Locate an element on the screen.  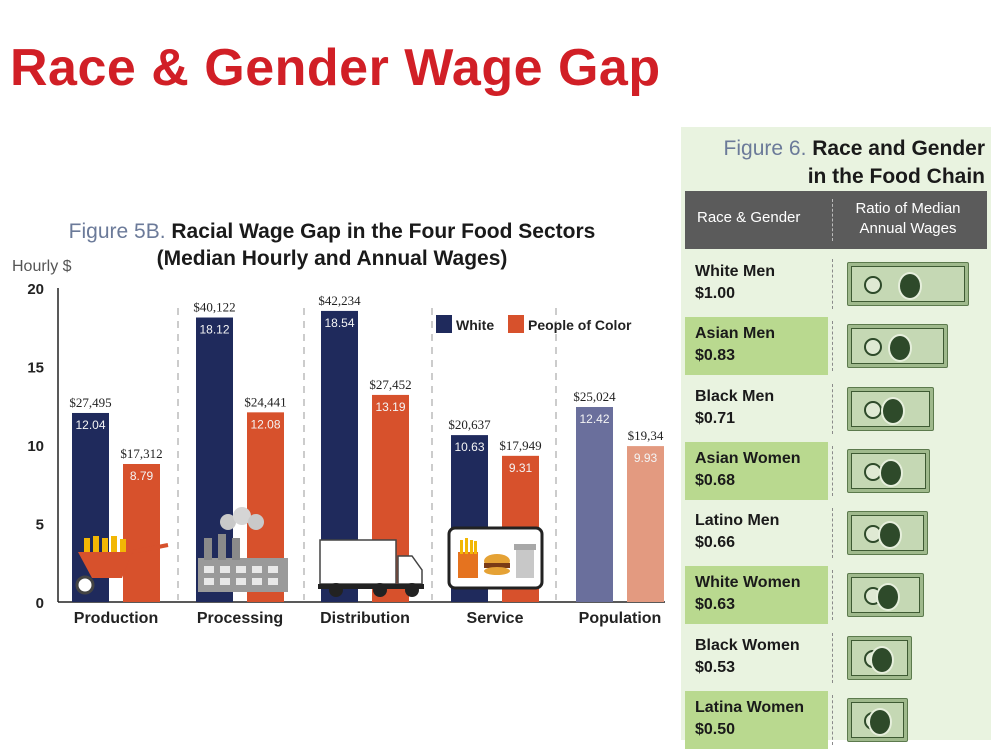
group-name: Black Women is located at coordinates (747, 645).